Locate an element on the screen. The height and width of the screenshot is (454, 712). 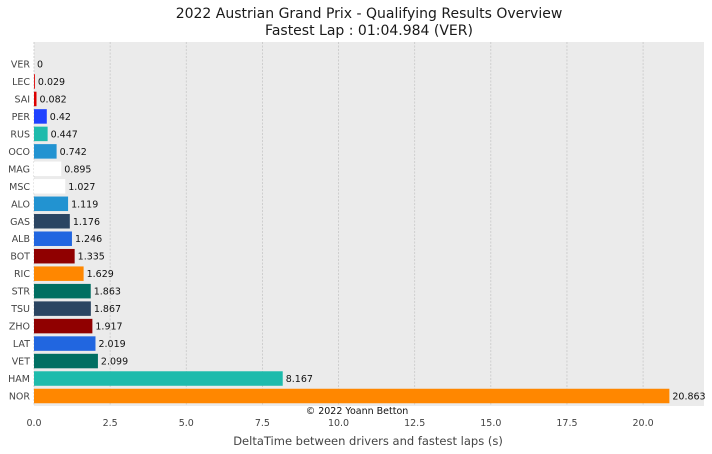
x-tick-label: 5.0 is located at coordinates (186, 423).